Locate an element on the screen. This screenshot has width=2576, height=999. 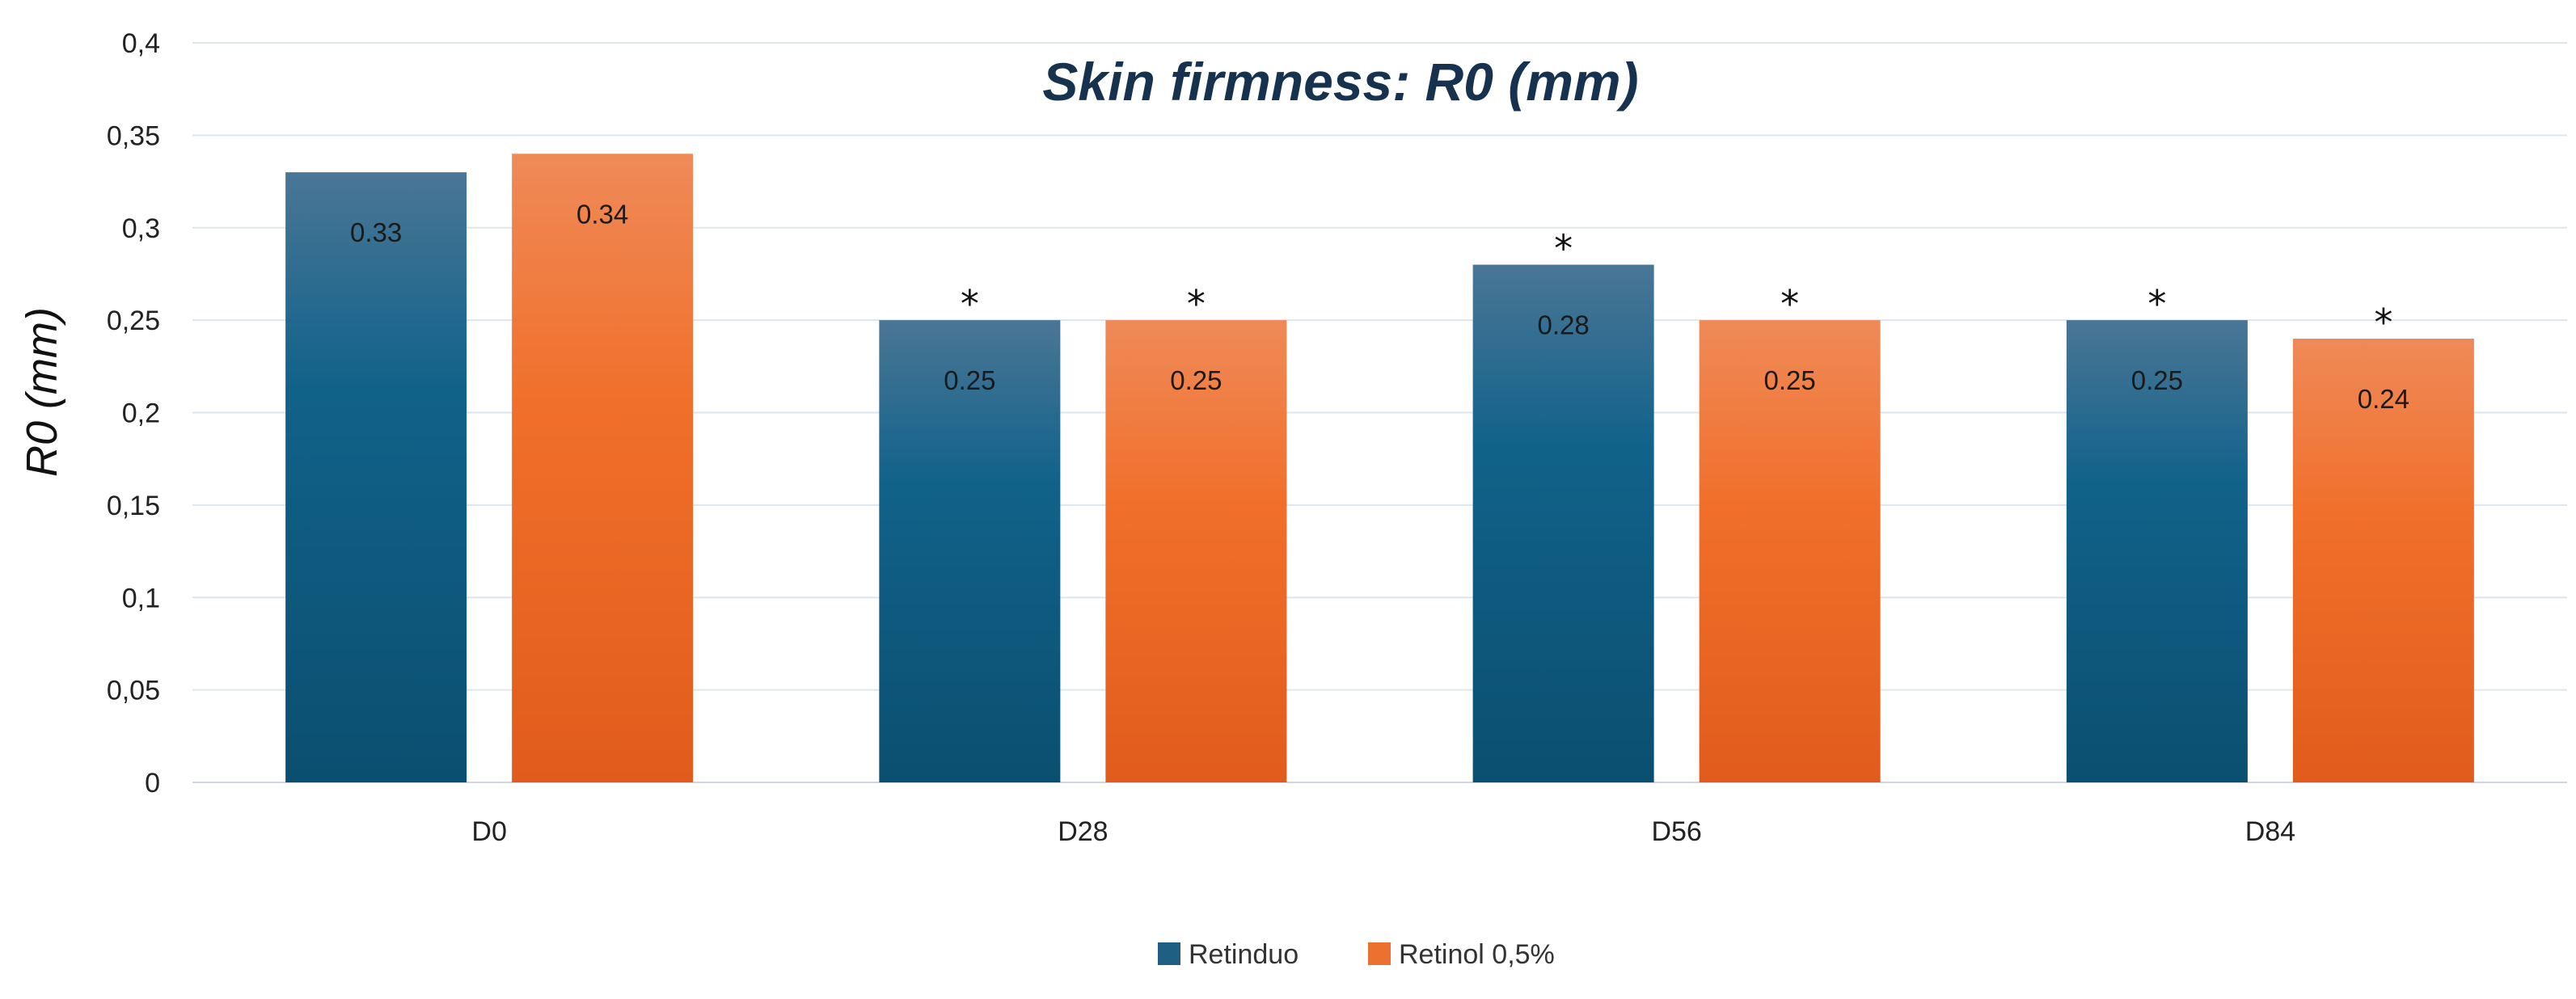
bar-retinduo-d28 is located at coordinates (970, 551).